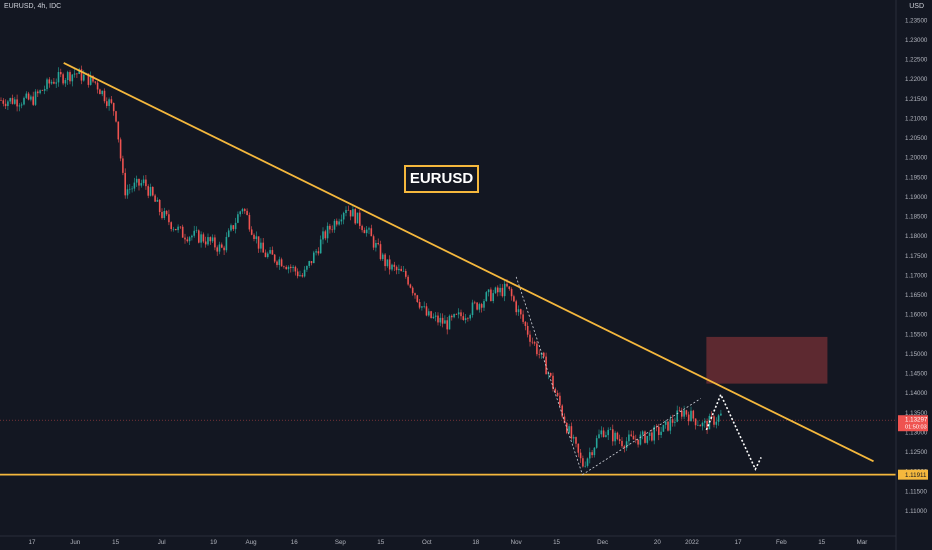  Describe the element at coordinates (916, 138) in the screenshot. I see `y-tick-label: 1.20500` at that location.